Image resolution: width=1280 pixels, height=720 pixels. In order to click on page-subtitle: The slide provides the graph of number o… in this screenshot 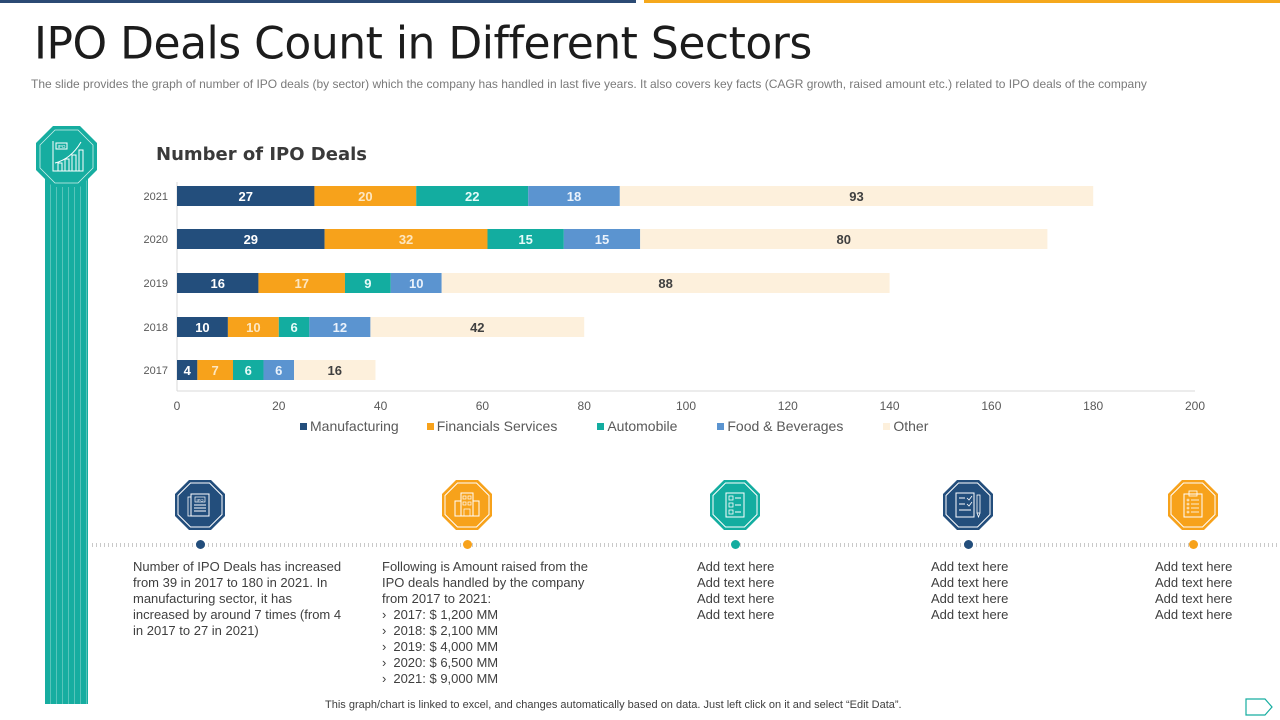, I will do `click(589, 84)`.